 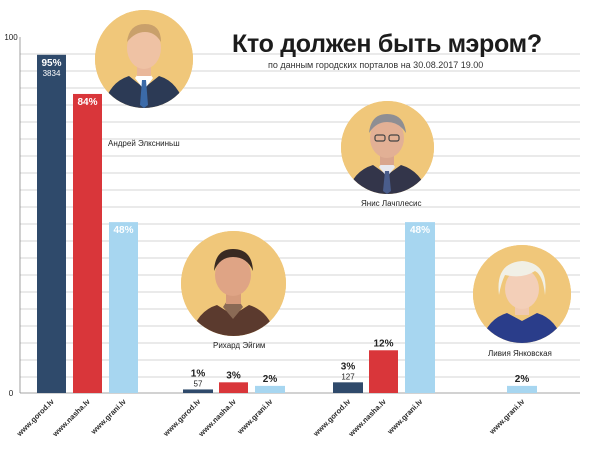 What do you see at coordinates (348, 376) in the screenshot?
I see `bar-count-label: 127` at bounding box center [348, 376].